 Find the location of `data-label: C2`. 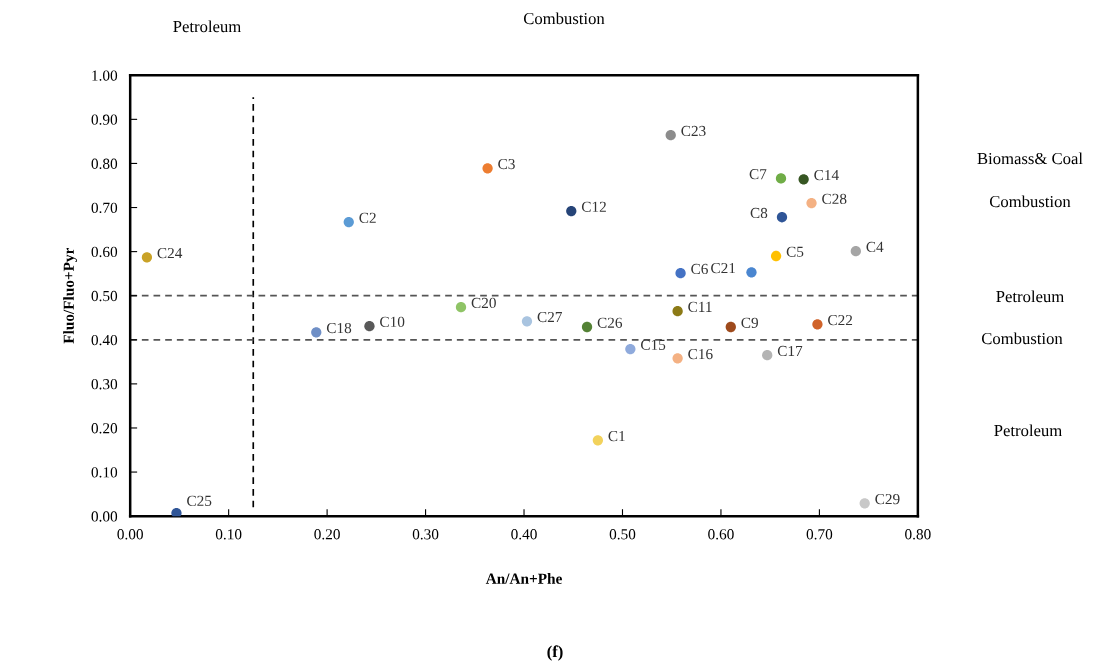

data-label: C2 is located at coordinates (367, 217).